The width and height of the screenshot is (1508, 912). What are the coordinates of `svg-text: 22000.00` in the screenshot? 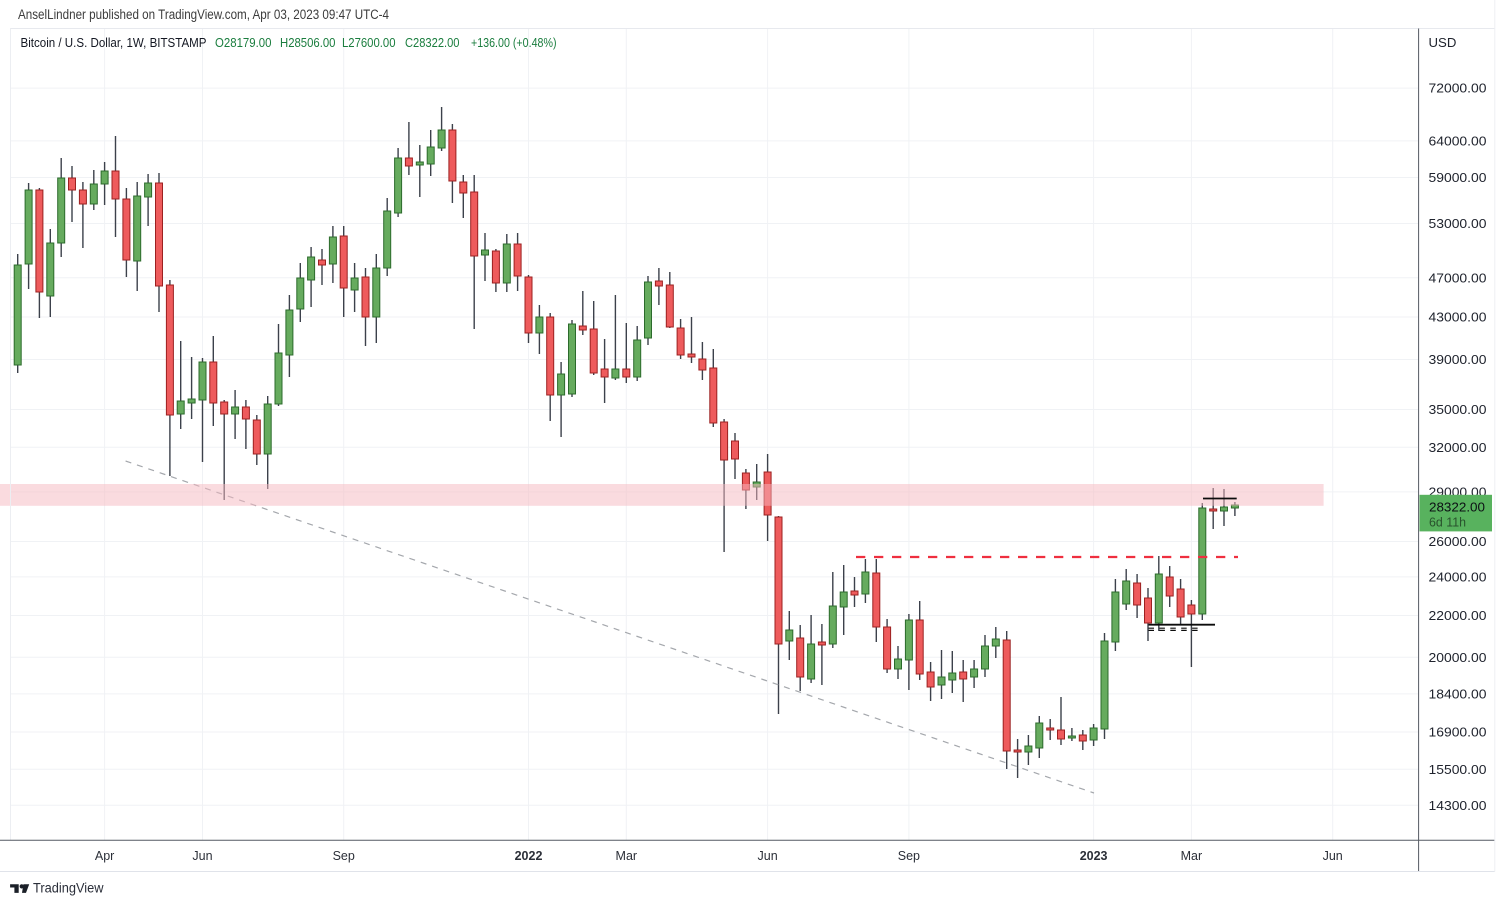 It's located at (1458, 615).